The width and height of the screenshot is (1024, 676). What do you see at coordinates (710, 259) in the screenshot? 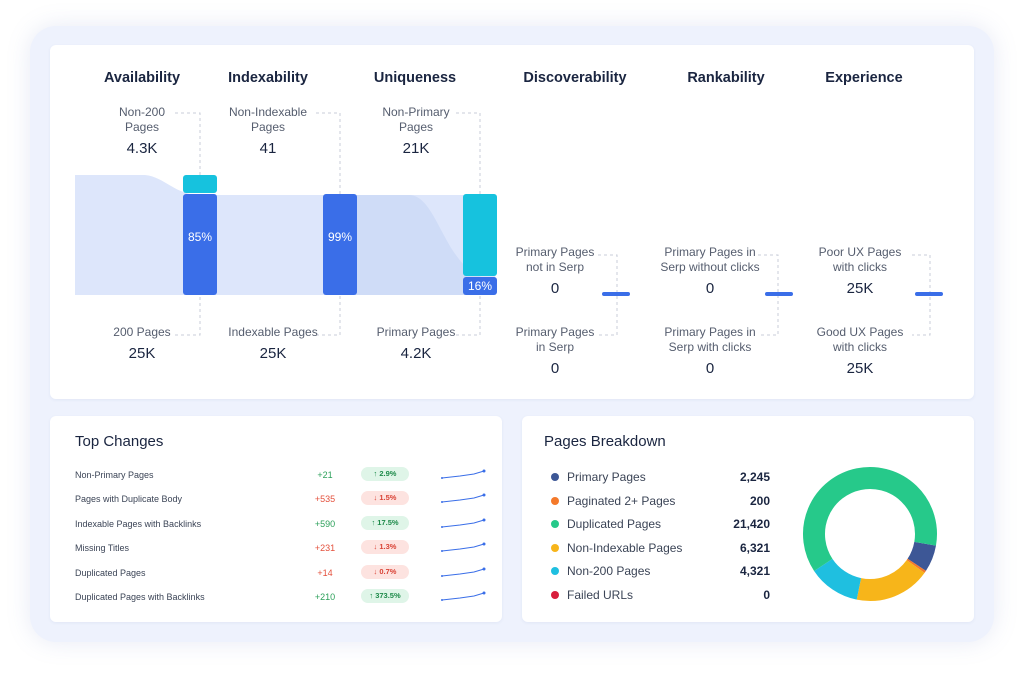
I see `rankability-top-label: Primary Pages in Serp without clicks` at bounding box center [710, 259].